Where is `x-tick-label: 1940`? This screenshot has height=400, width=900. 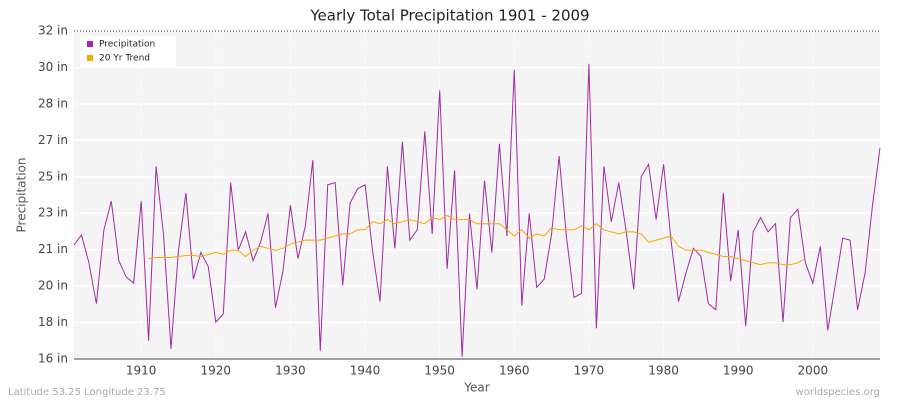
x-tick-label: 1940 is located at coordinates (365, 371).